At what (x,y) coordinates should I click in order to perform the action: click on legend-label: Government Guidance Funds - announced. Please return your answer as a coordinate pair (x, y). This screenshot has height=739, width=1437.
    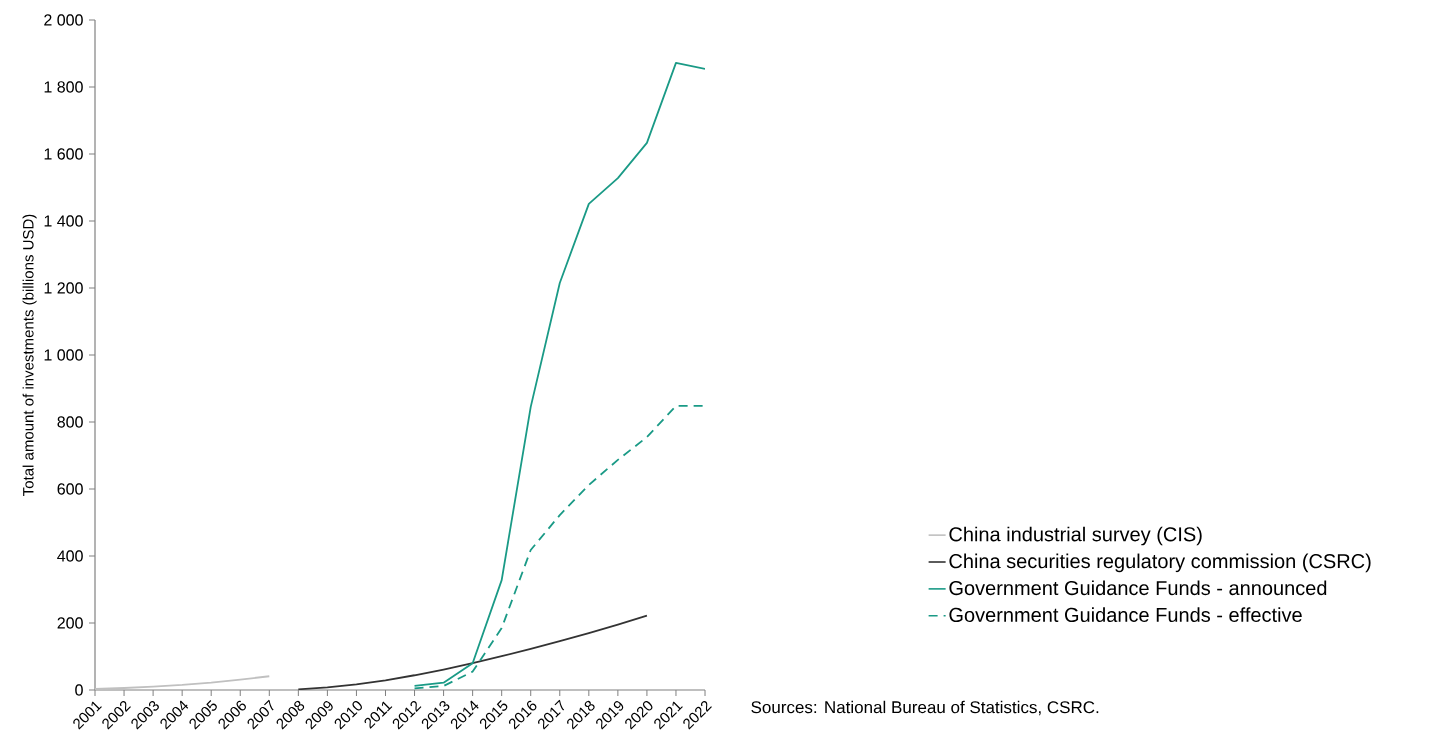
    Looking at the image, I should click on (1138, 588).